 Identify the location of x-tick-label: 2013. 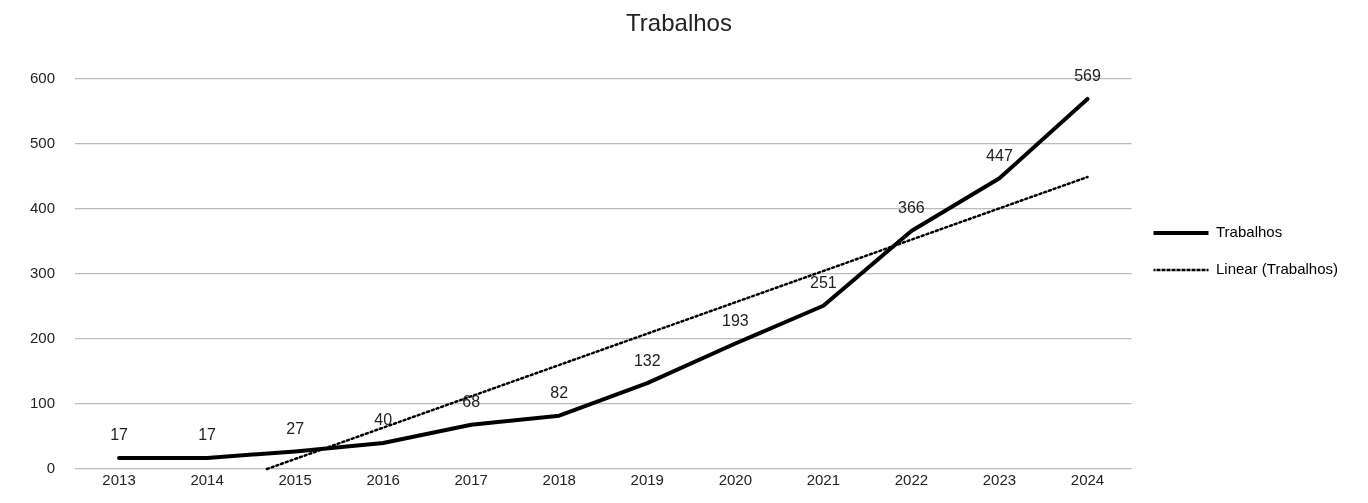
(119, 480).